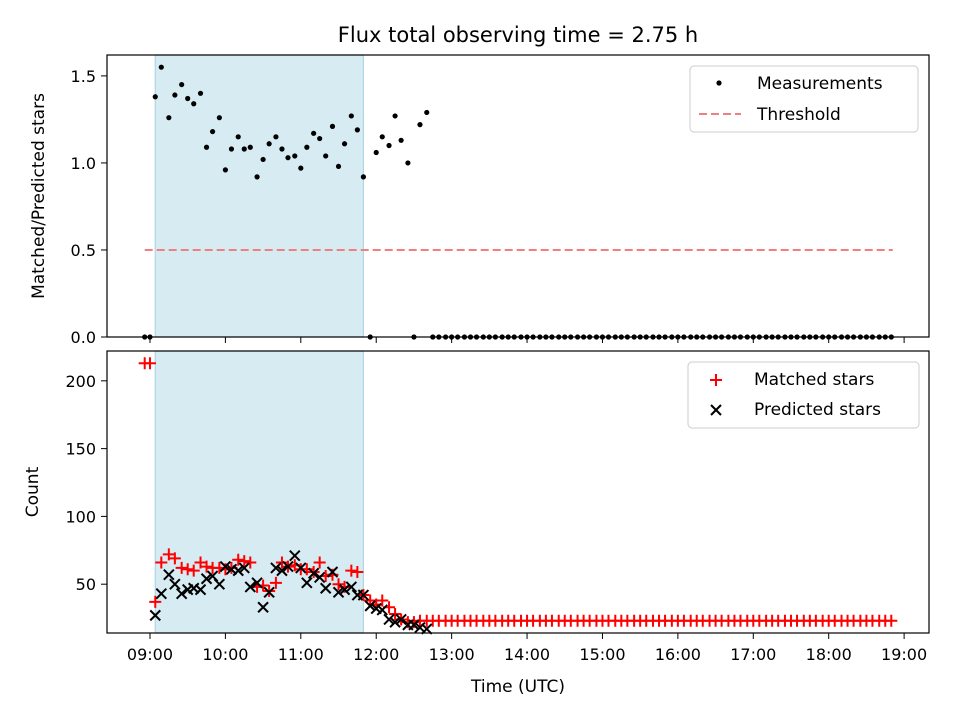 The width and height of the screenshot is (960, 720). What do you see at coordinates (820, 84) in the screenshot?
I see `legend-measurements-label: Measurements` at bounding box center [820, 84].